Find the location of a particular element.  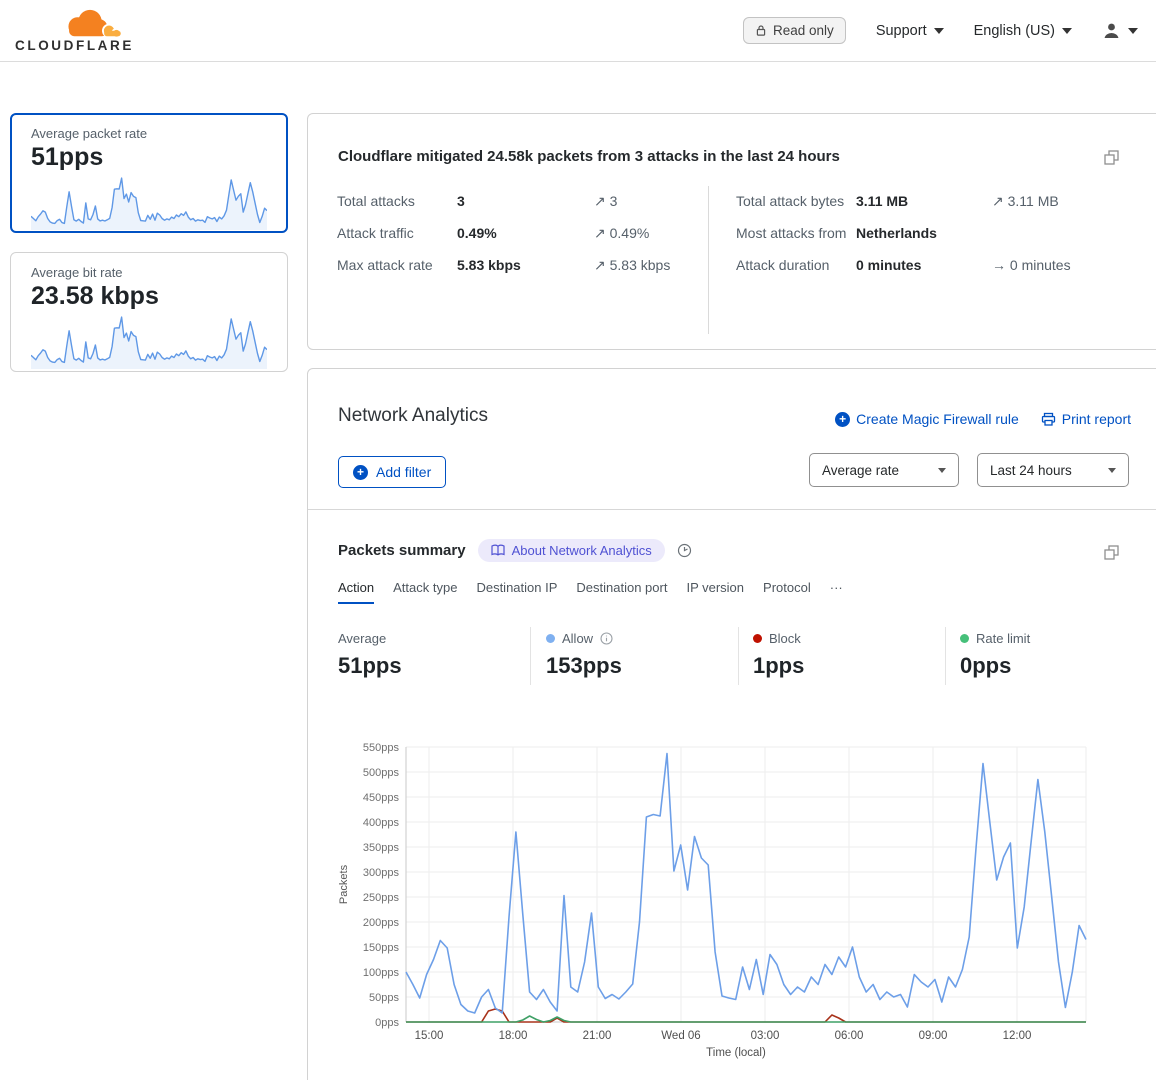

cloudflare-logo: CLOUDFLARE is located at coordinates (74, 30).